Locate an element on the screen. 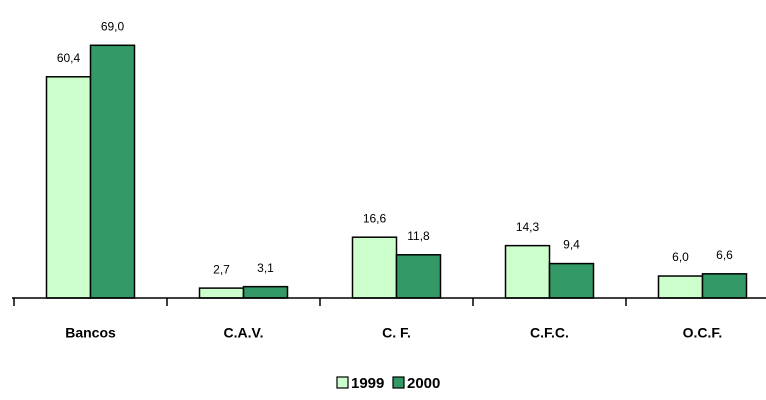 This screenshot has height=400, width=766. data-label: 69,0 is located at coordinates (113, 26).